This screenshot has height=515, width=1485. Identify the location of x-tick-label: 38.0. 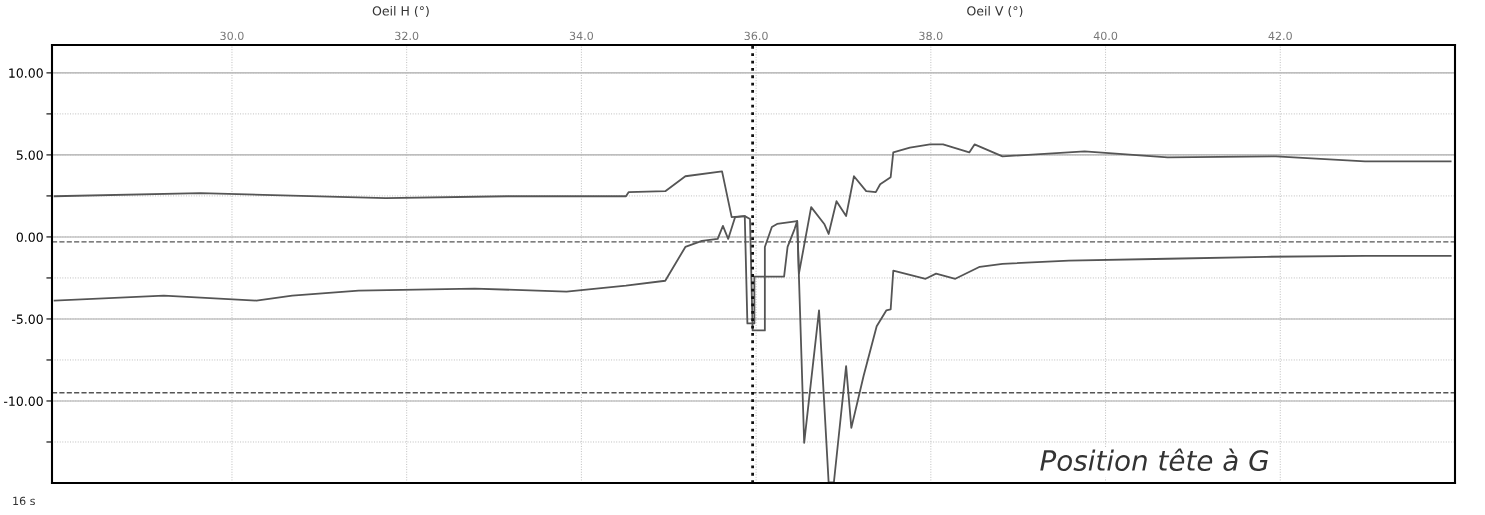
(931, 36).